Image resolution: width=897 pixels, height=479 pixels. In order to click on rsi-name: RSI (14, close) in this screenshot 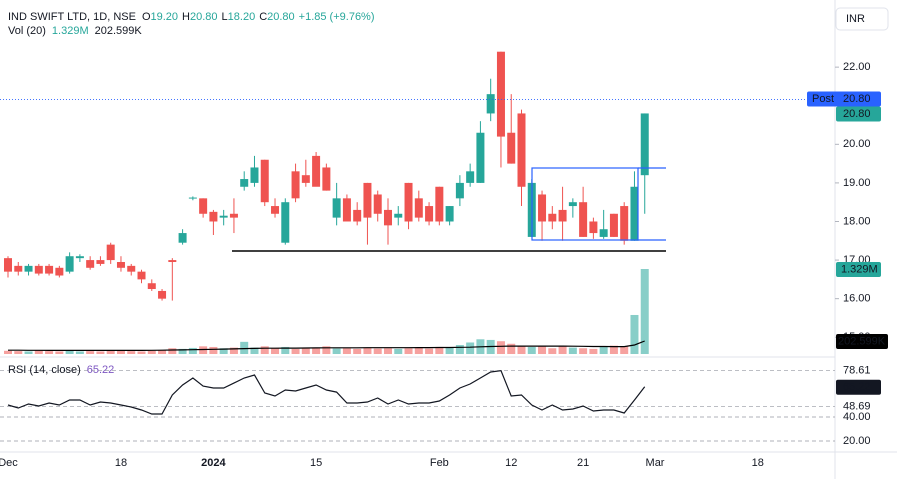, I will do `click(44, 370)`.